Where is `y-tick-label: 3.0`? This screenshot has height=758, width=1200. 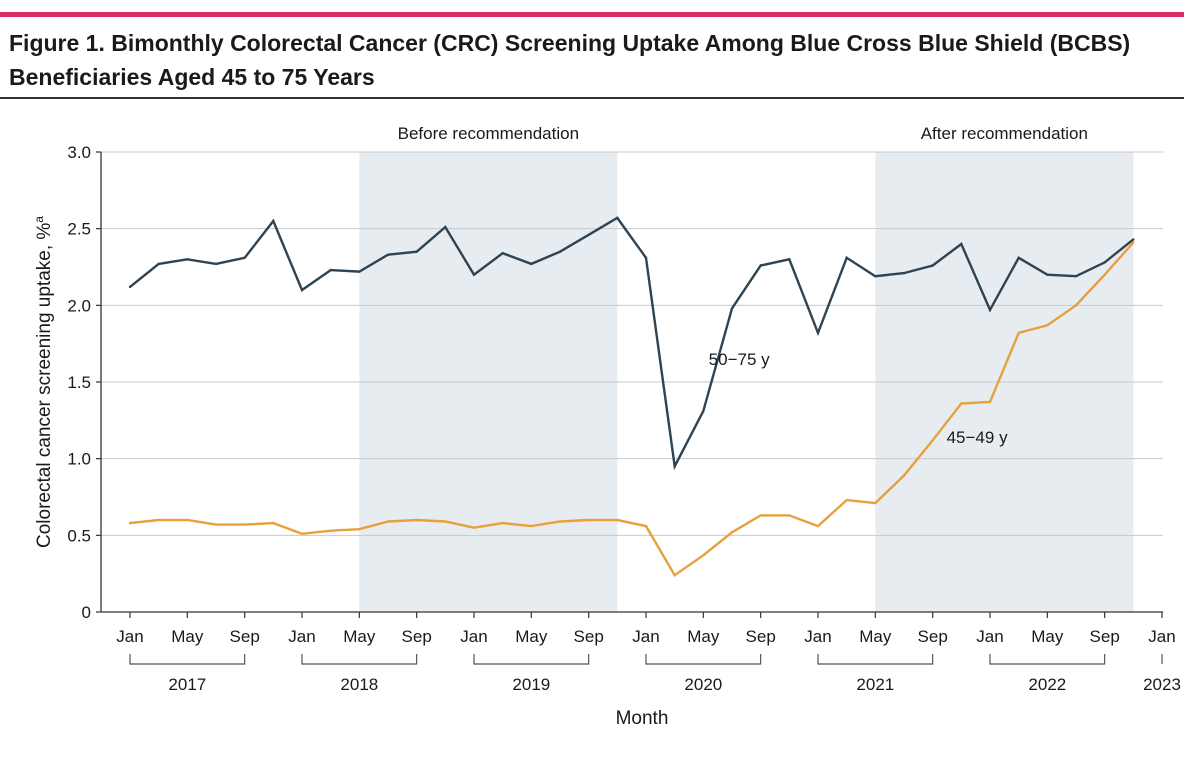
y-tick-label: 3.0 is located at coordinates (79, 152).